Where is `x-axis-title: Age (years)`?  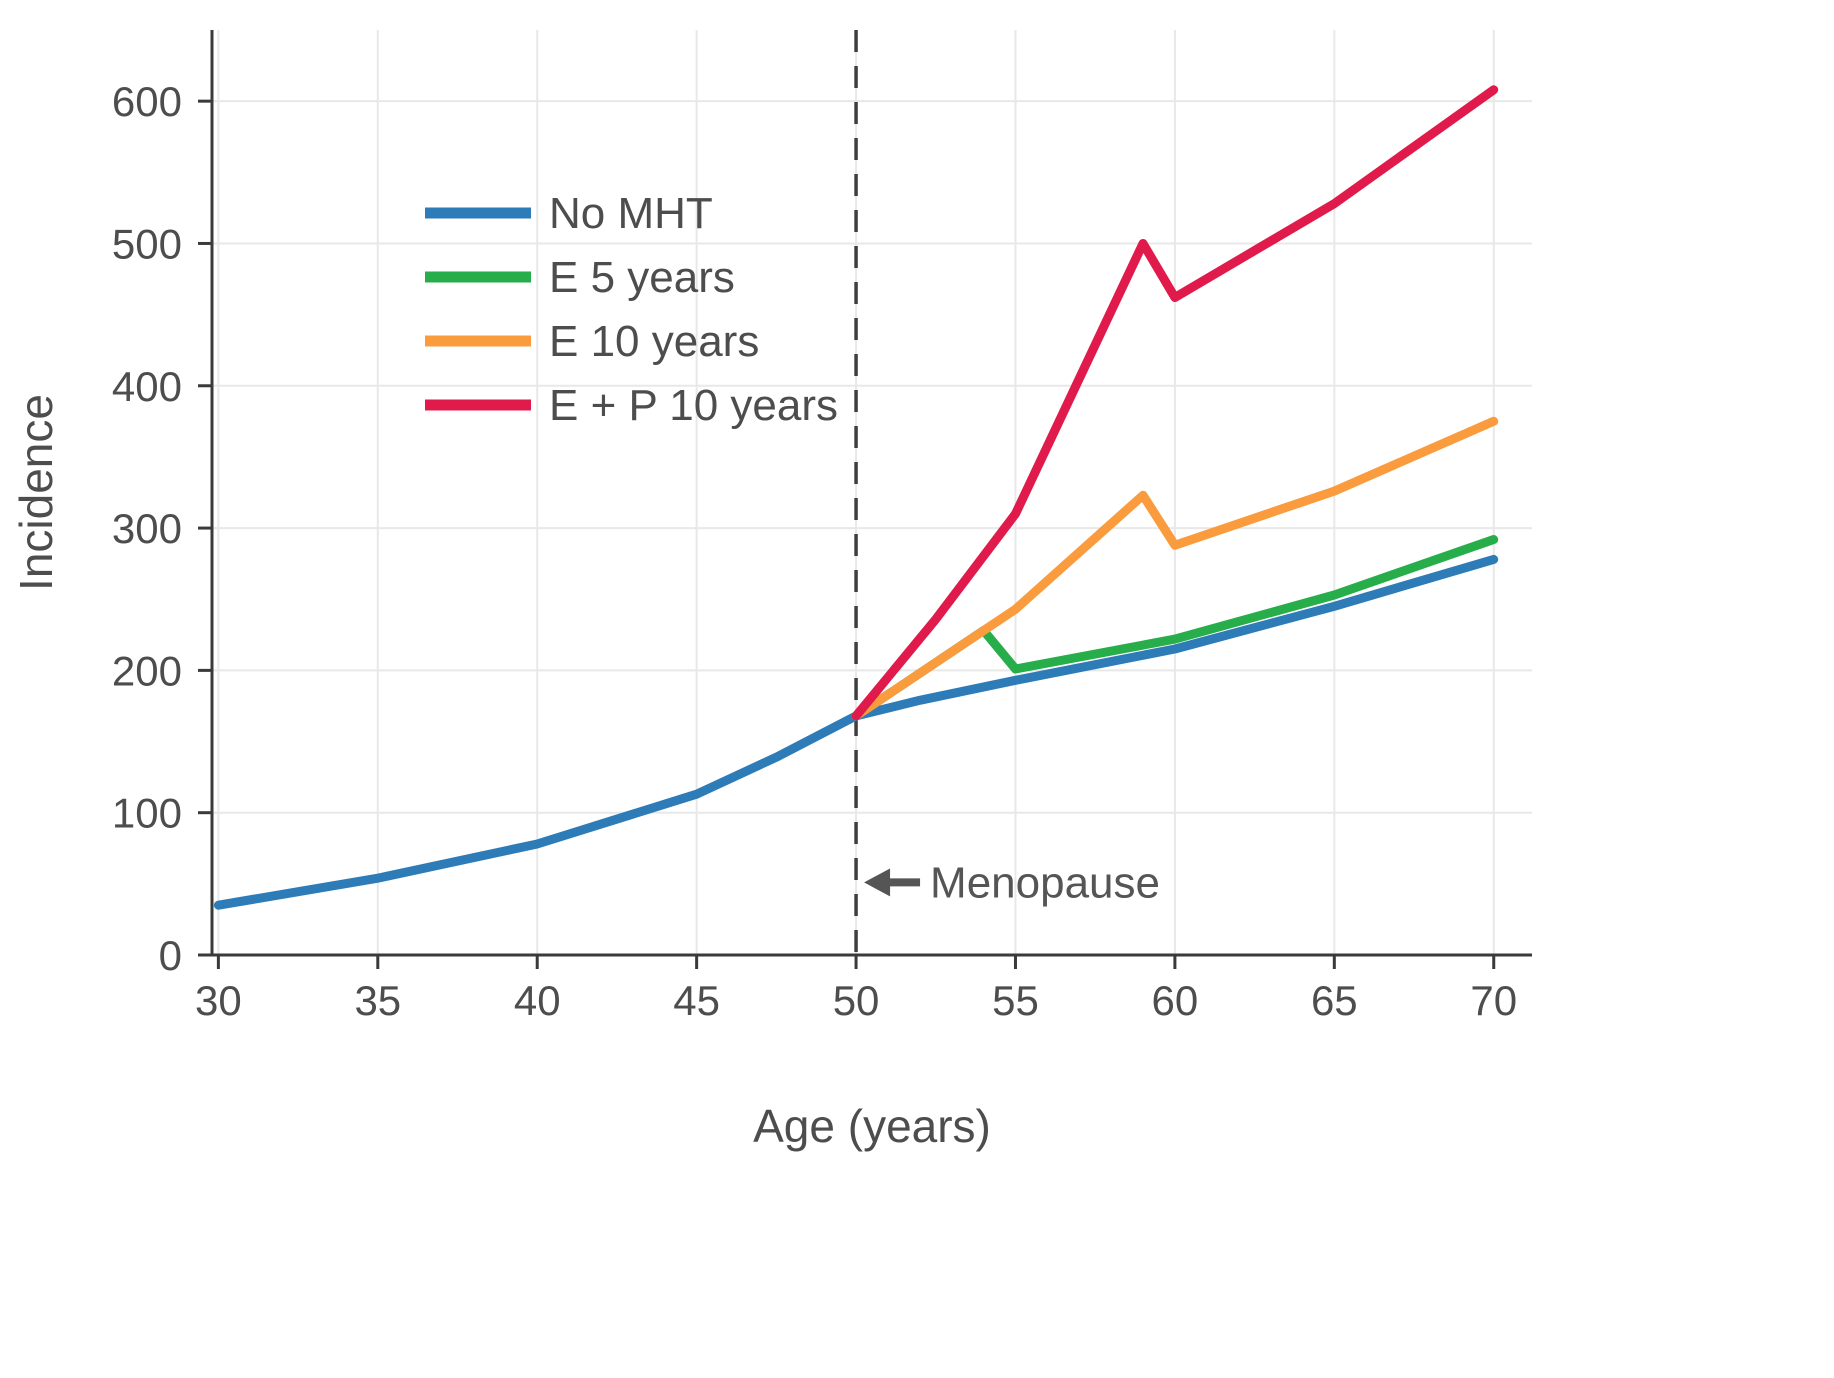
x-axis-title: Age (years) is located at coordinates (872, 1126).